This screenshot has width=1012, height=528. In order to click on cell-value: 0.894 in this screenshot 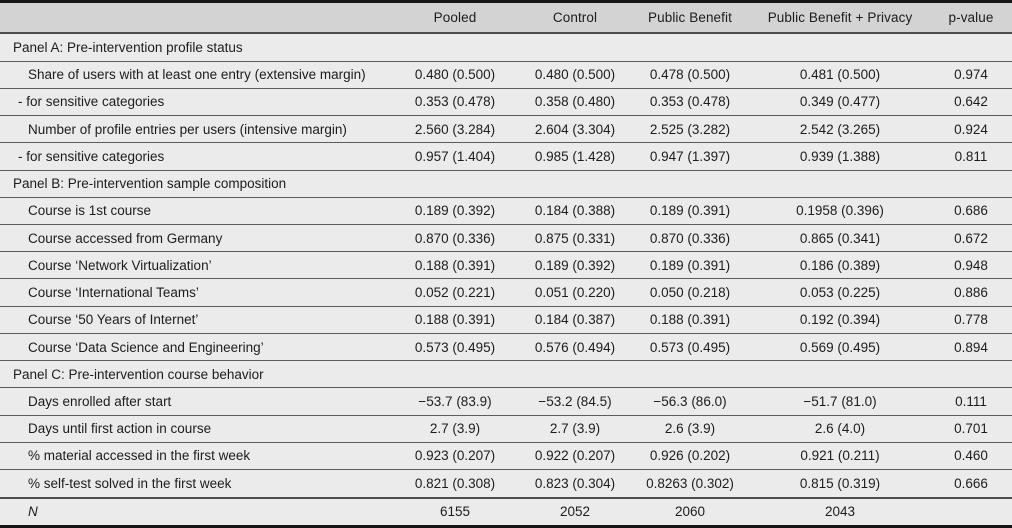, I will do `click(971, 346)`.